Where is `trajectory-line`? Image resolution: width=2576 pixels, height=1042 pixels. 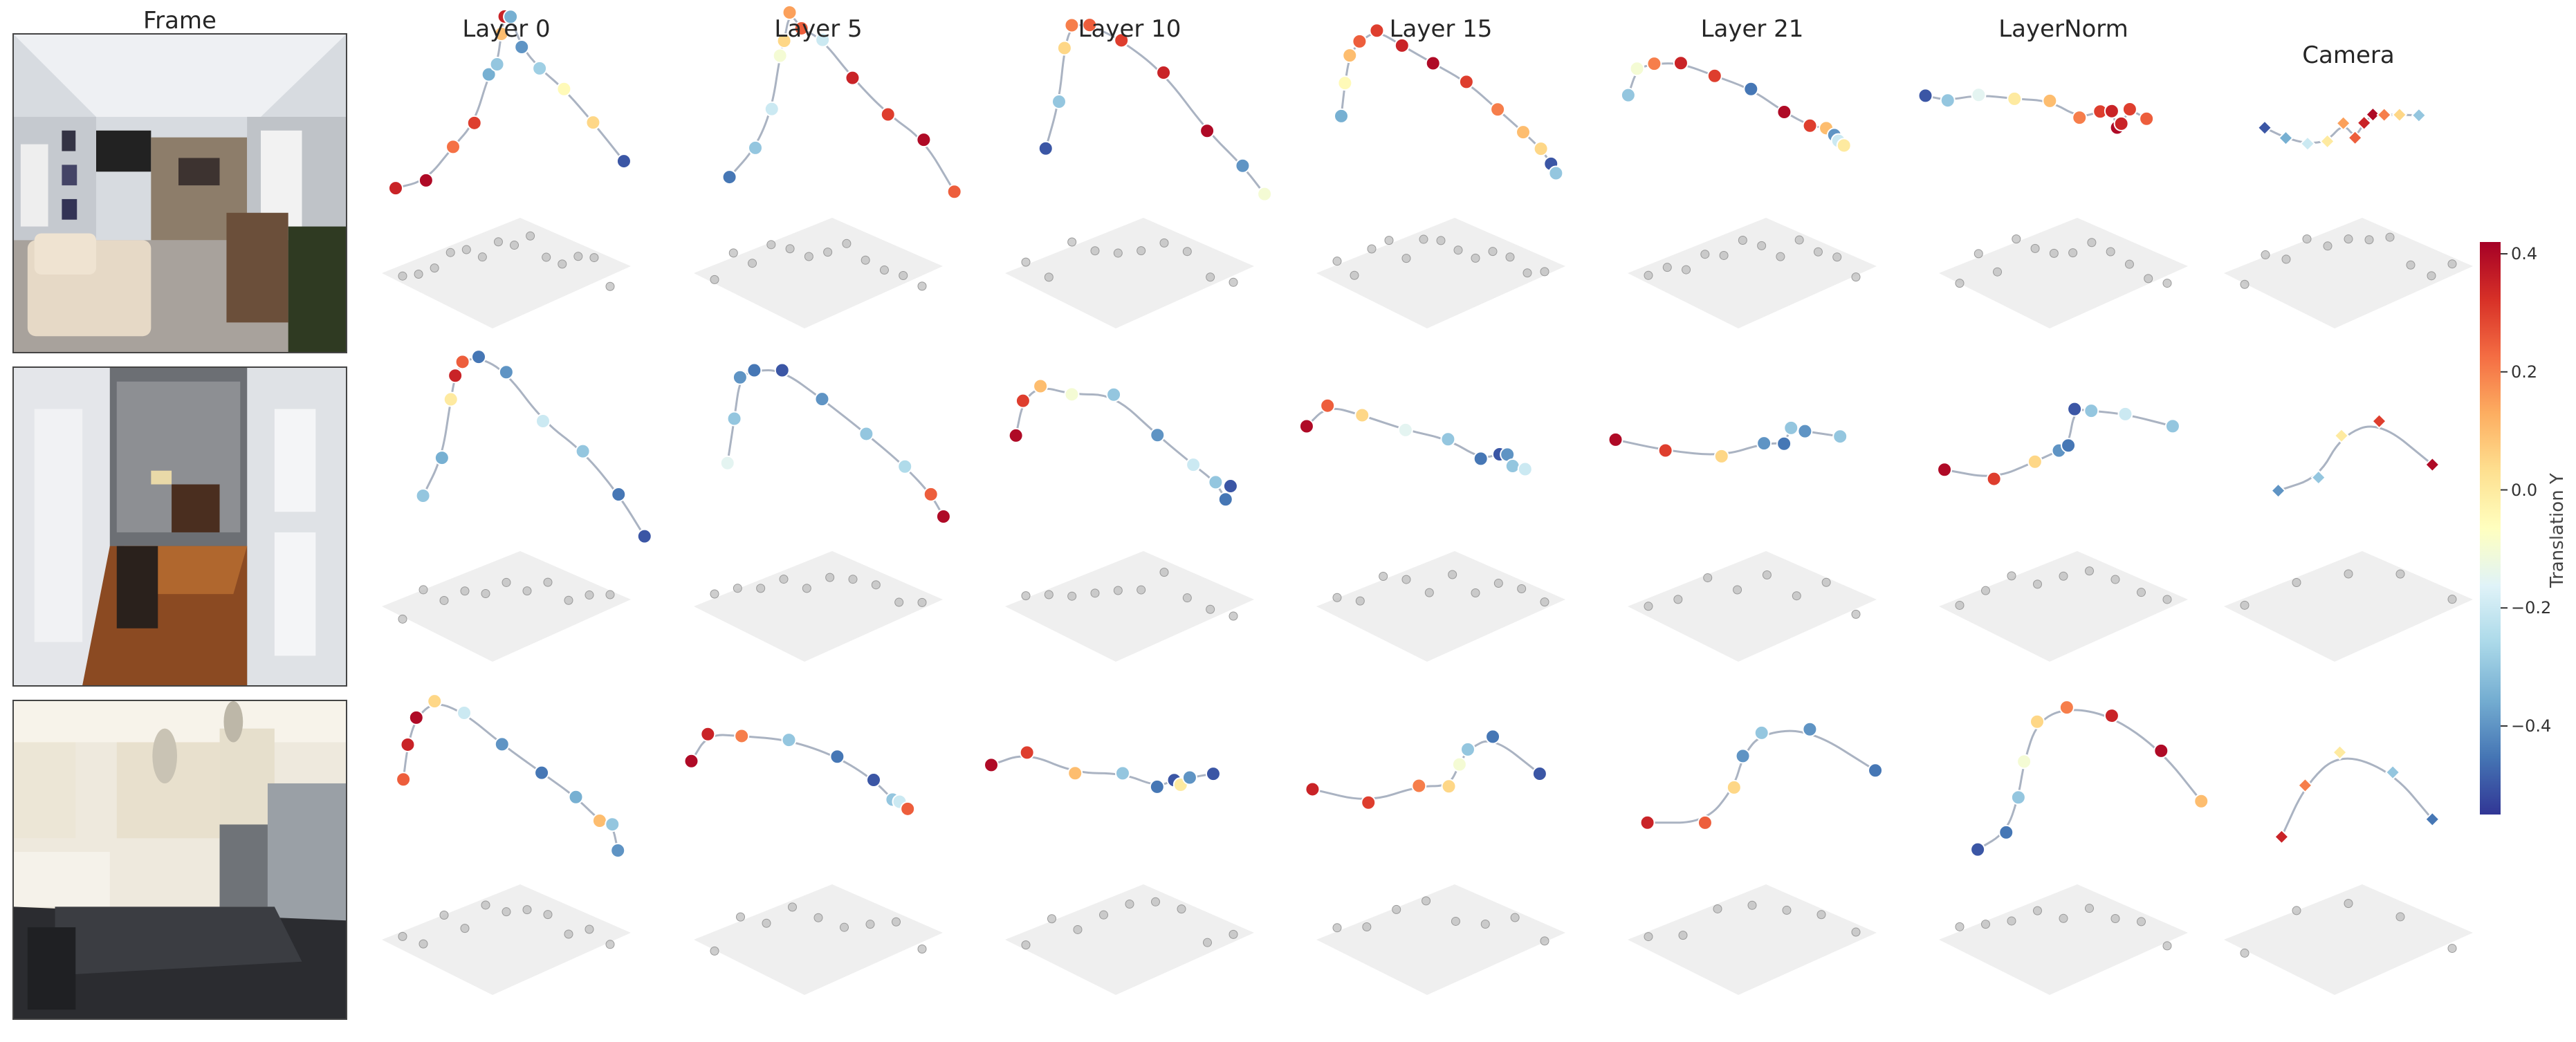 trajectory-line is located at coordinates (2356, 458).